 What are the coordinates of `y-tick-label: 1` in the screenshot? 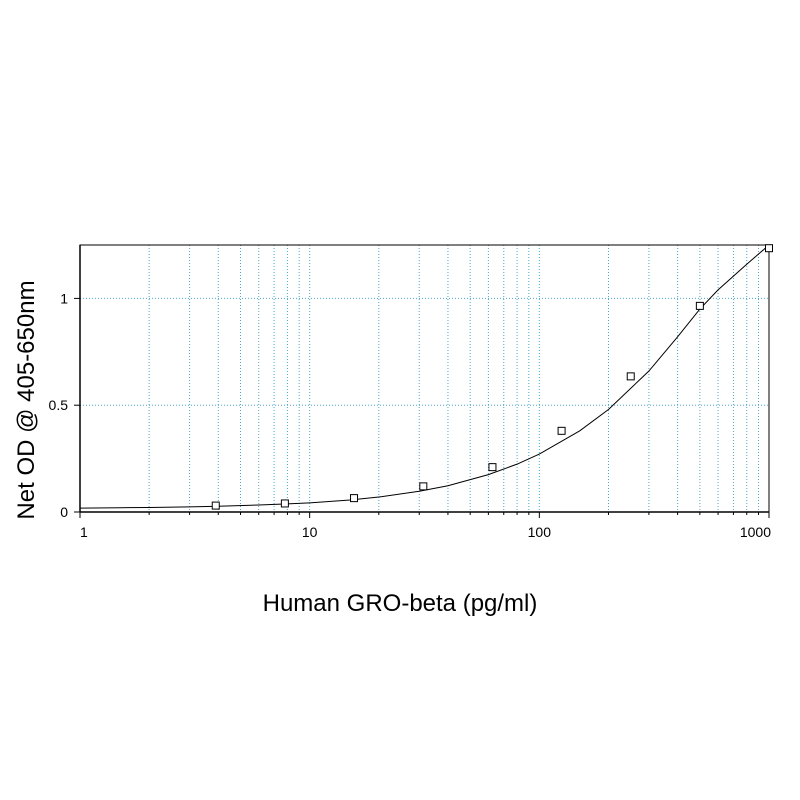 It's located at (64, 298).